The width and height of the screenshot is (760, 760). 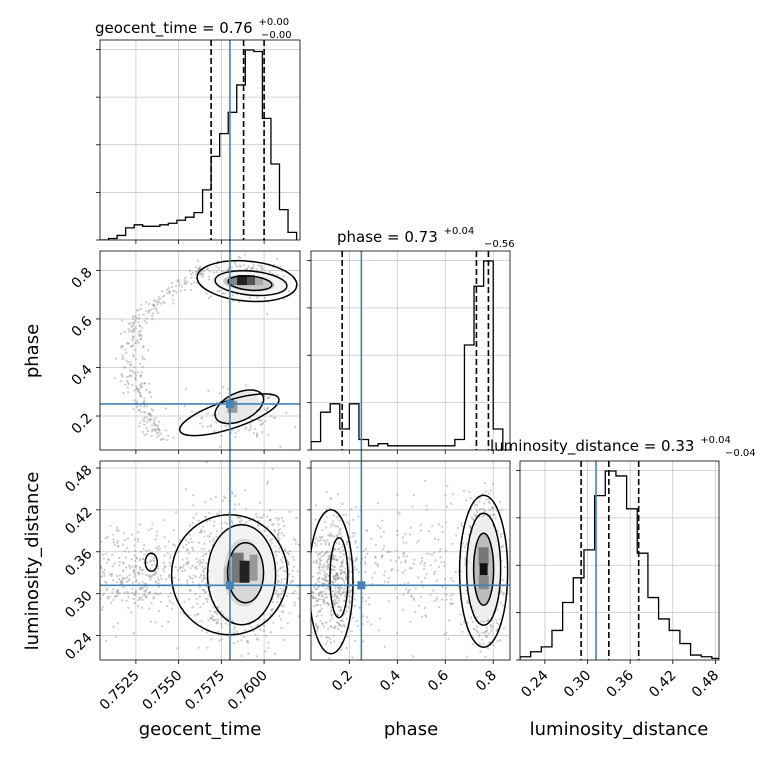 I want to click on xtick-label-phase-2: 0.6, so click(x=438, y=680).